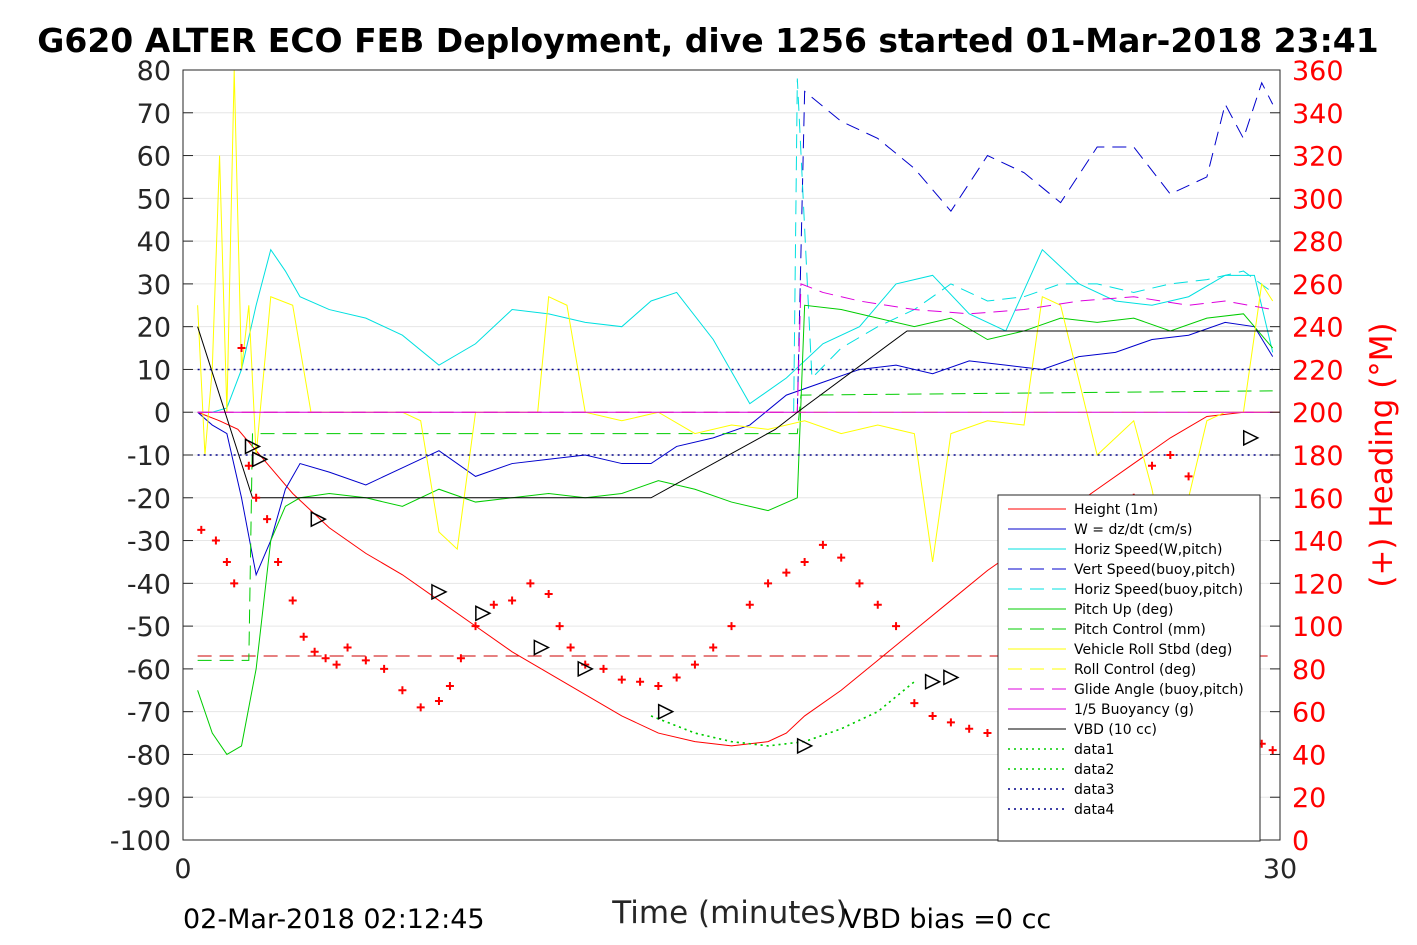 This screenshot has width=1417, height=945. Describe the element at coordinates (1318, 285) in the screenshot. I see `y2-tick-label: 260` at that location.